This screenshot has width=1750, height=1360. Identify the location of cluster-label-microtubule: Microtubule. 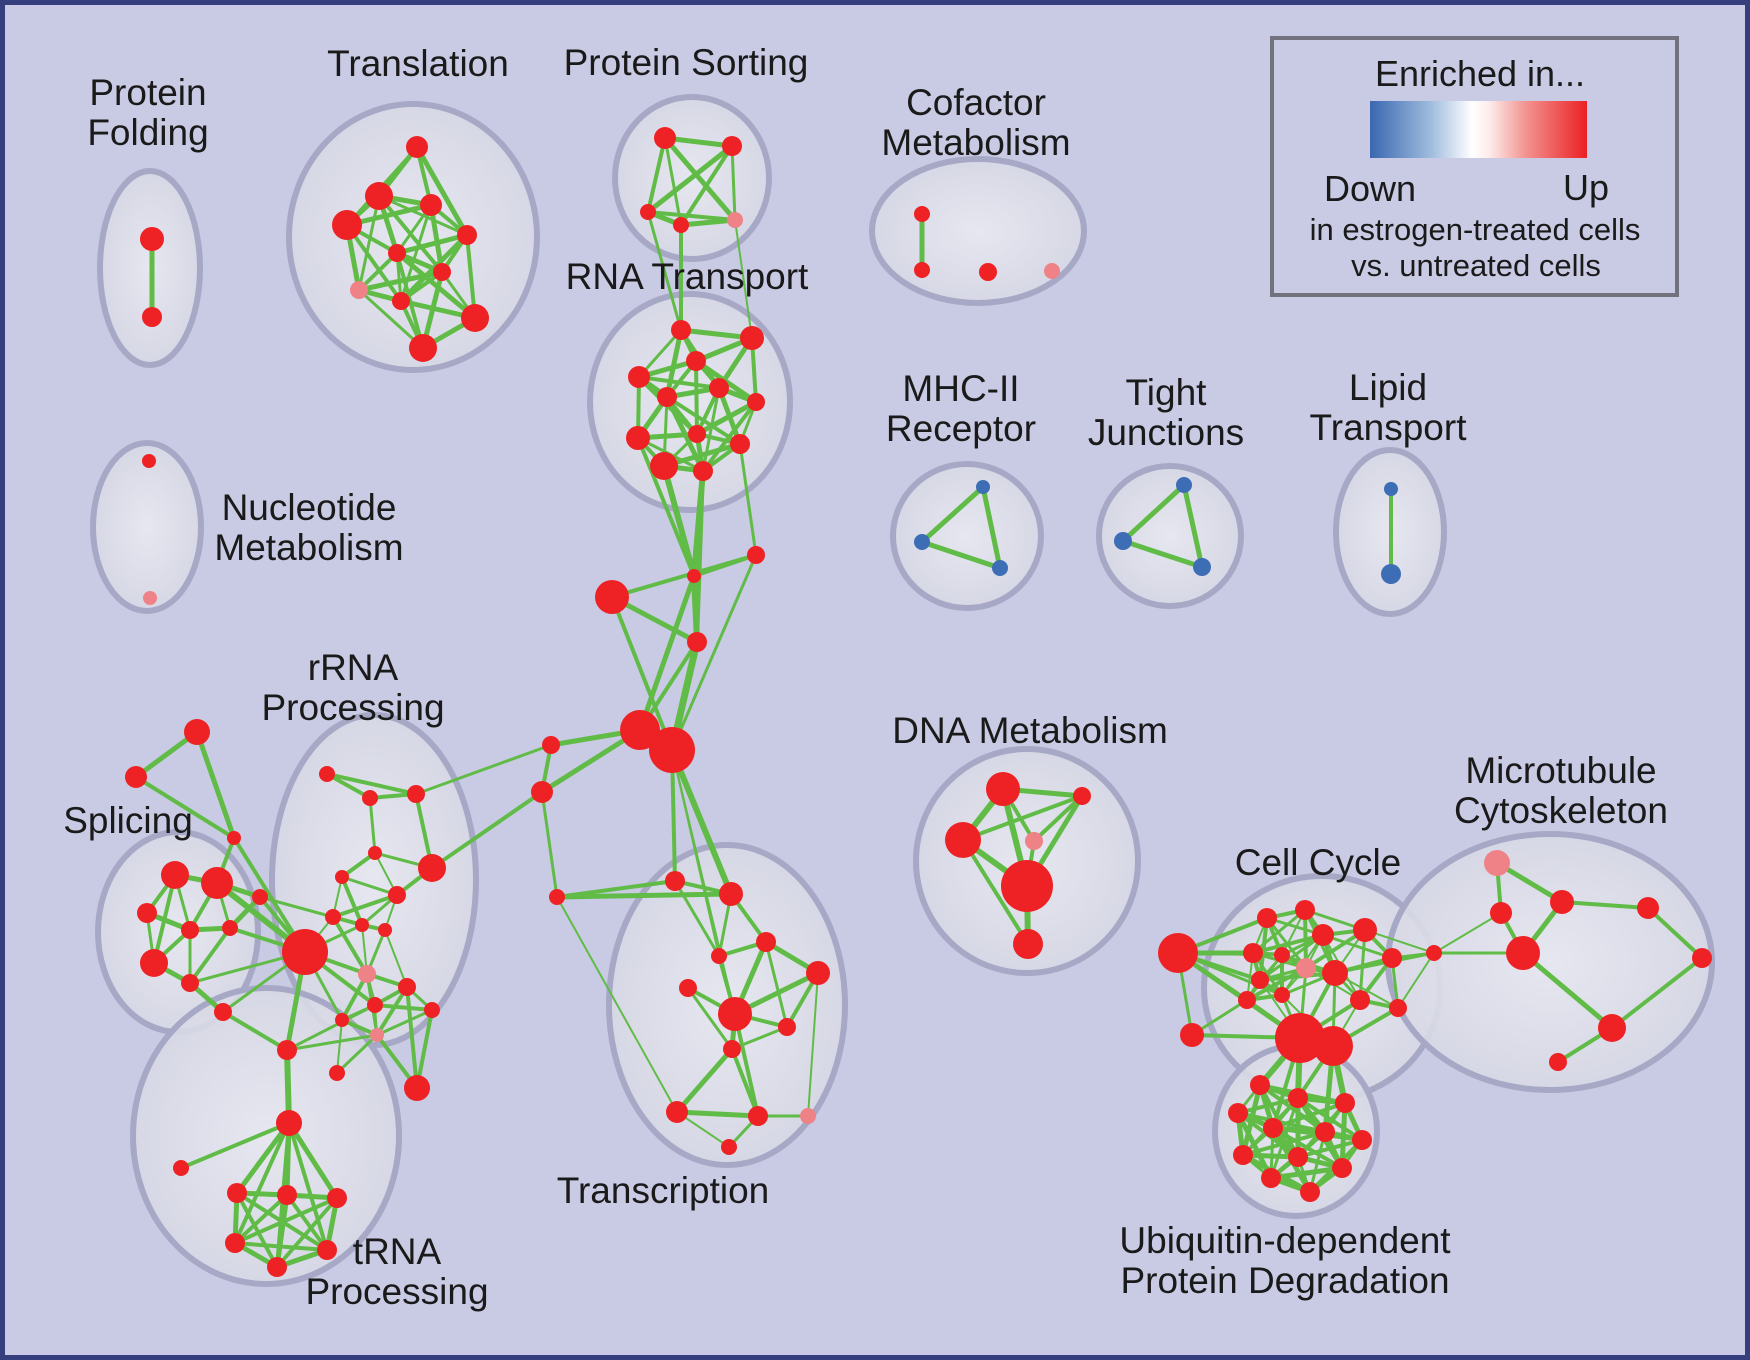
(1560, 770).